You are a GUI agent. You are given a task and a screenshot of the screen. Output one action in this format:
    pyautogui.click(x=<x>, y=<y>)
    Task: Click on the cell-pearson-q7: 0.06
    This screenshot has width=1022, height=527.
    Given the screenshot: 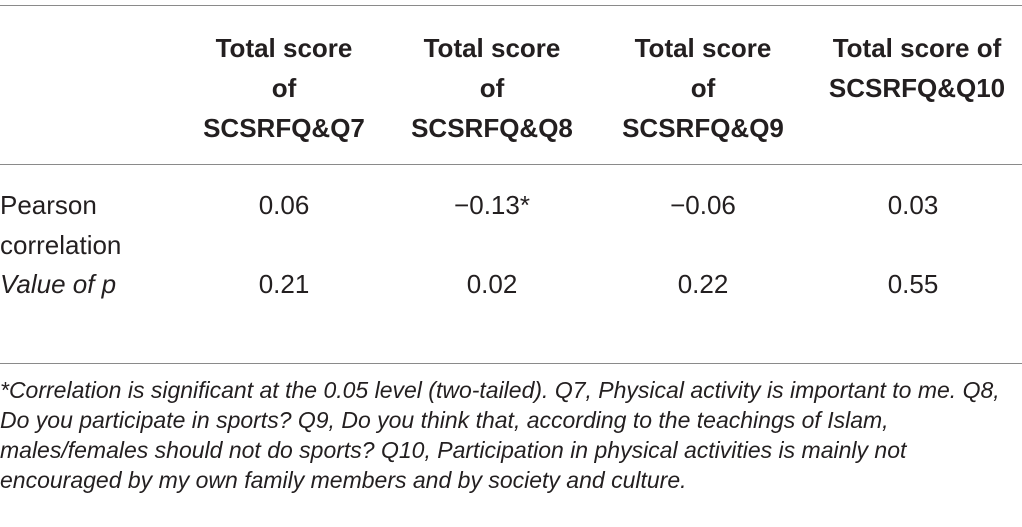 What is the action you would take?
    pyautogui.click(x=284, y=205)
    